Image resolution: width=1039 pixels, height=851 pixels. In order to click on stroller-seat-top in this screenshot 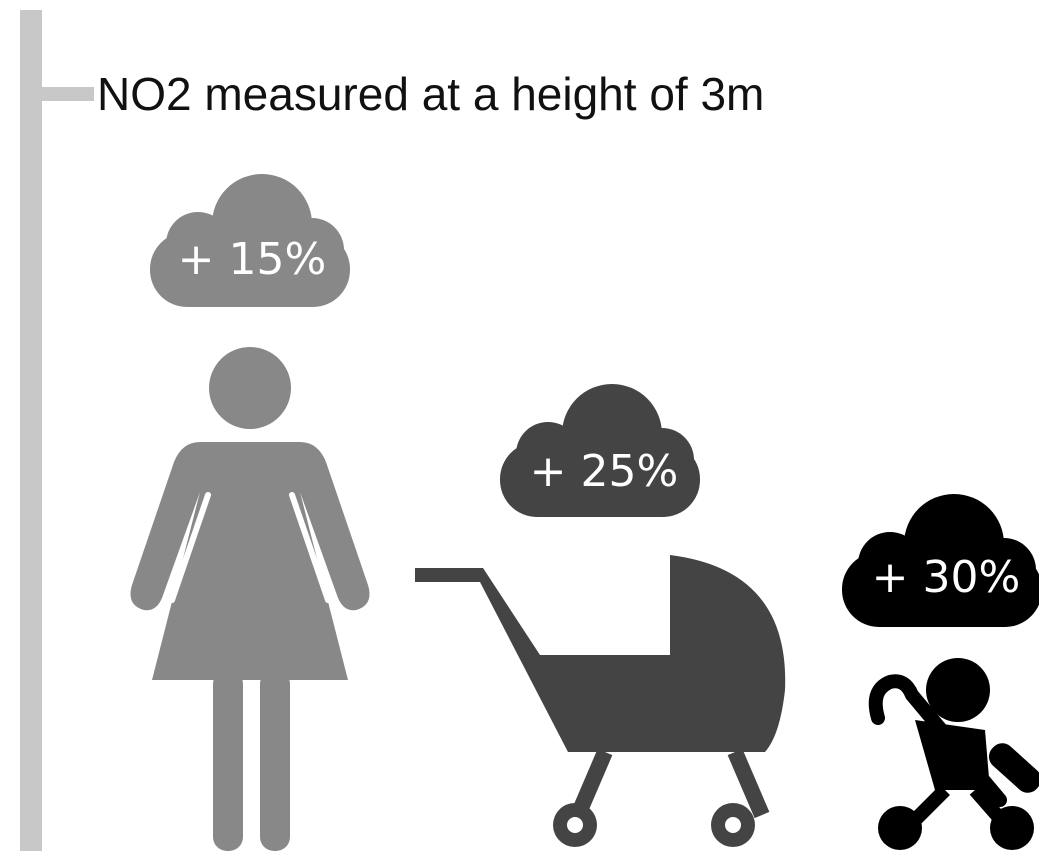, I will do `click(958, 690)`.